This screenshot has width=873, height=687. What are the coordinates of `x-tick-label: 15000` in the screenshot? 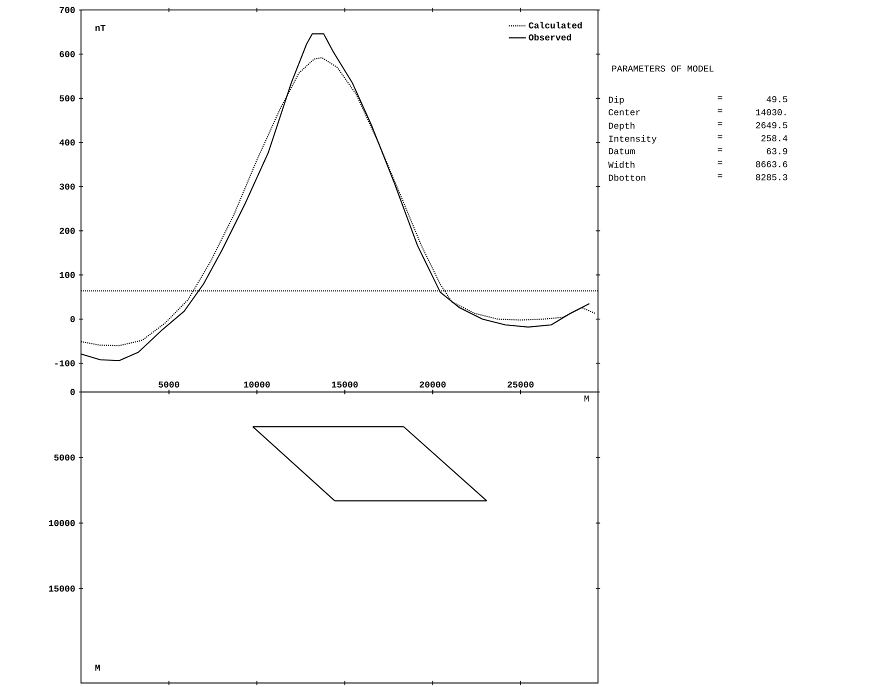 It's located at (345, 384).